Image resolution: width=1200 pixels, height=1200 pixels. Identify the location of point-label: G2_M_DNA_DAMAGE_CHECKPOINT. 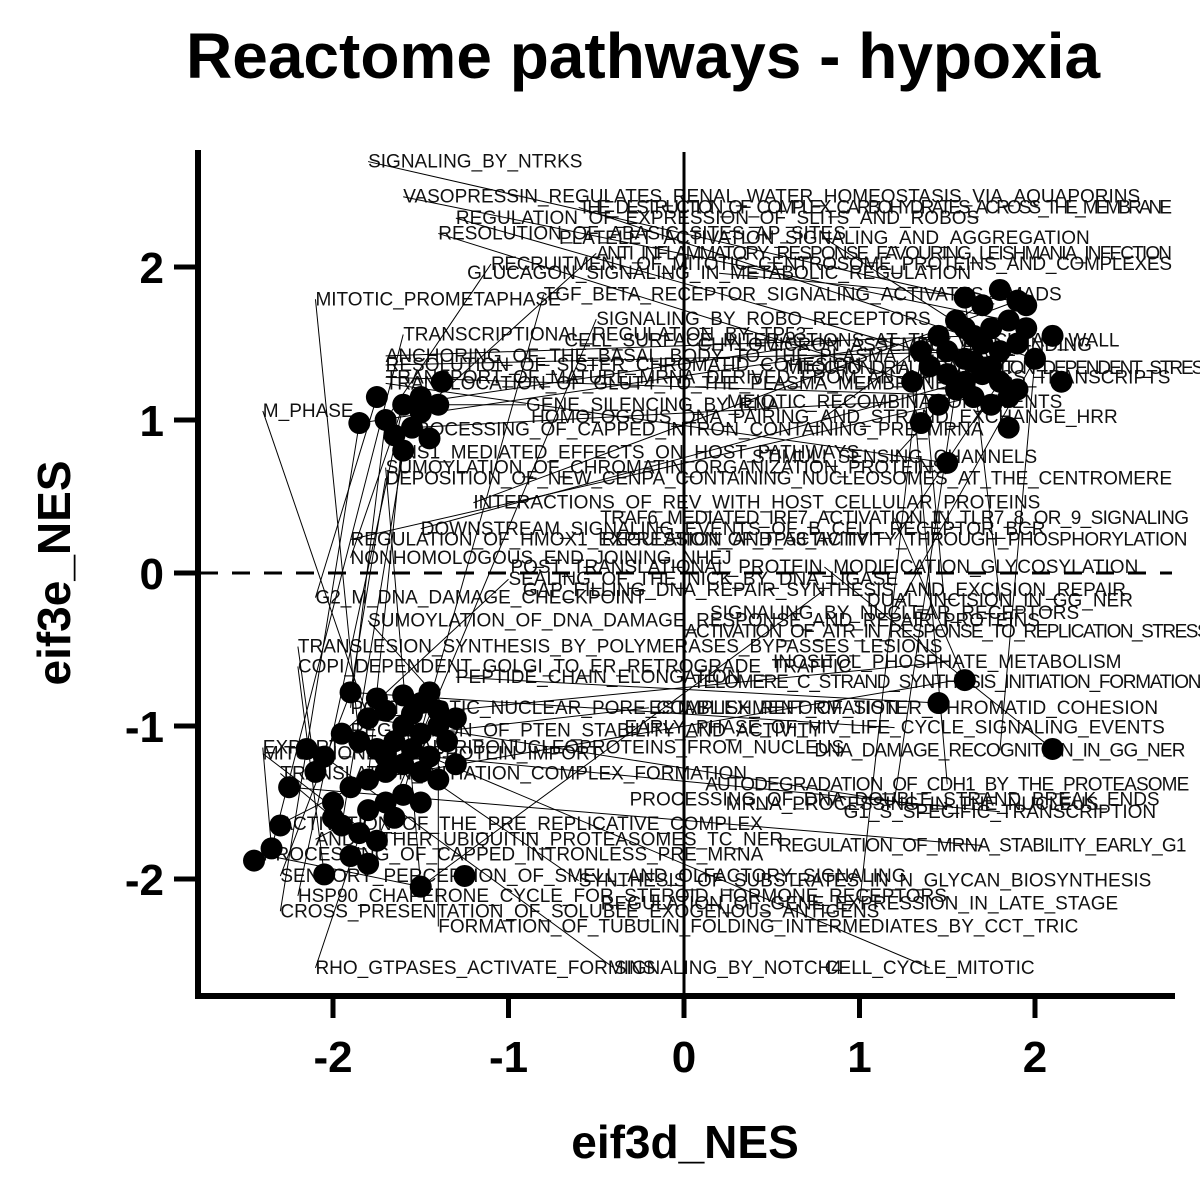
(480, 598).